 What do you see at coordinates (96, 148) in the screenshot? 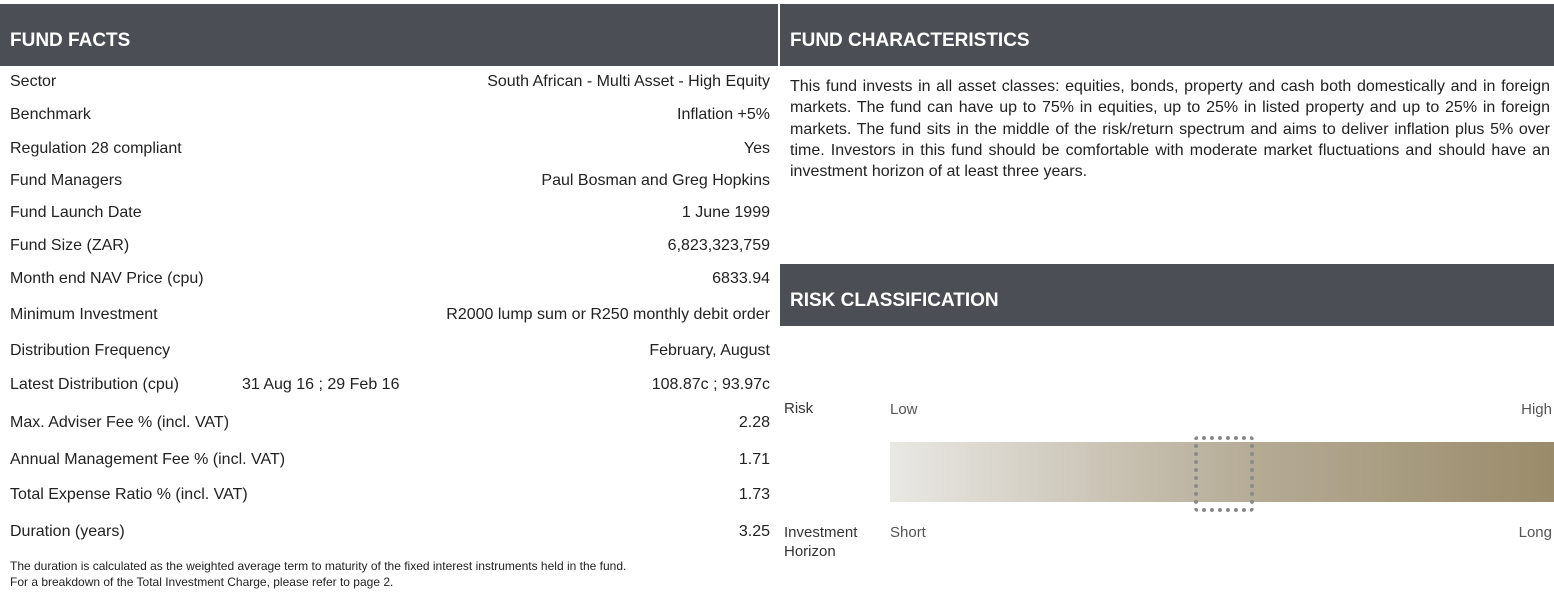
I see `fact-label: Regulation 28 compliant` at bounding box center [96, 148].